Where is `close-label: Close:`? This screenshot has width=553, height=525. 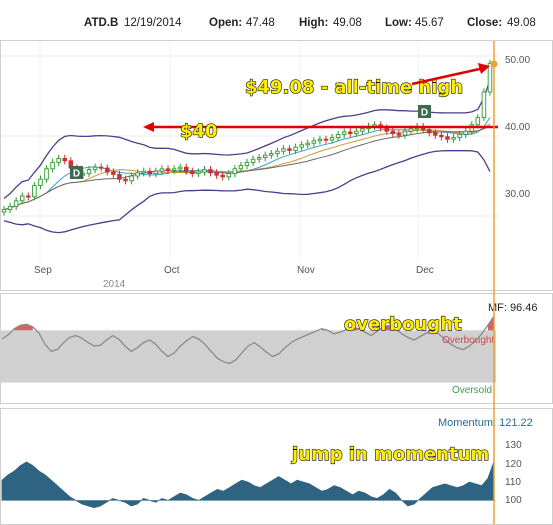
close-label: Close: is located at coordinates (484, 23).